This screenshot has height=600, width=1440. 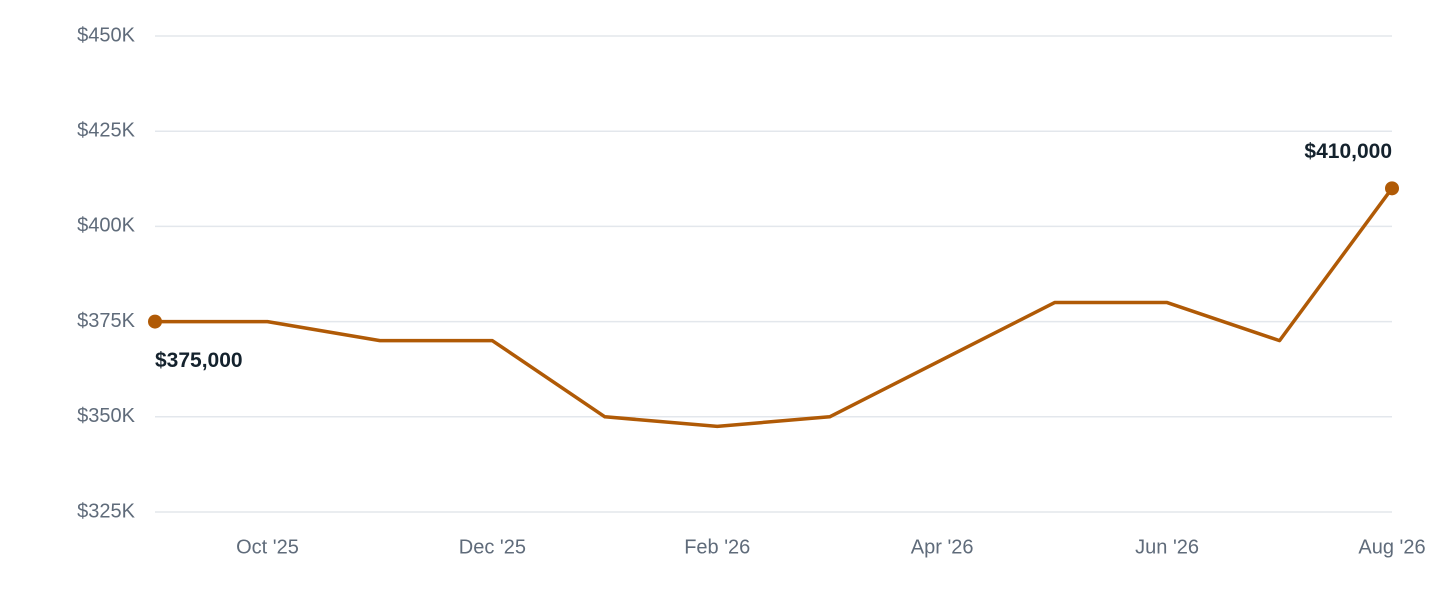 I want to click on y-tick-label: $450K, so click(x=106, y=35).